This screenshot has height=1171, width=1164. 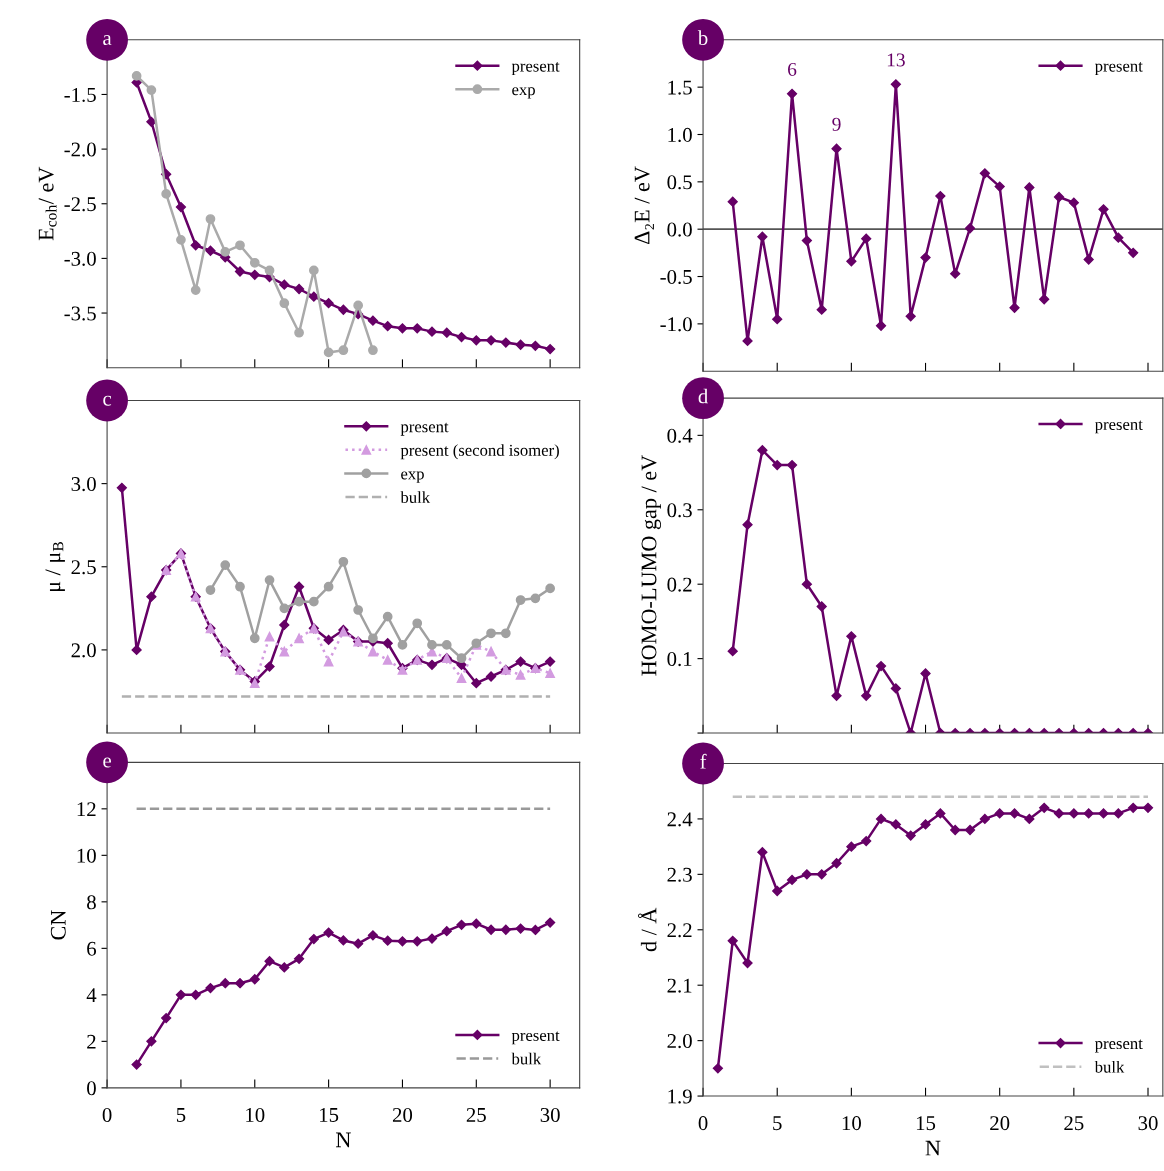 What do you see at coordinates (80, 149) in the screenshot?
I see `y-tick-label: -2.0` at bounding box center [80, 149].